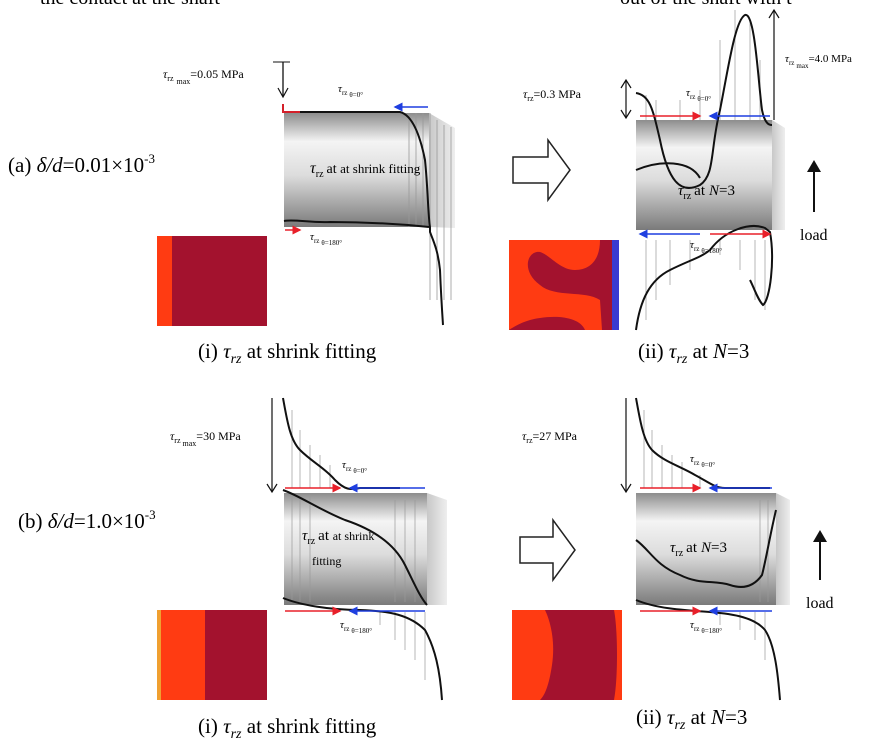  I want to click on row-a-label: (a) δ/d=0.01×10-3, so click(81, 164).